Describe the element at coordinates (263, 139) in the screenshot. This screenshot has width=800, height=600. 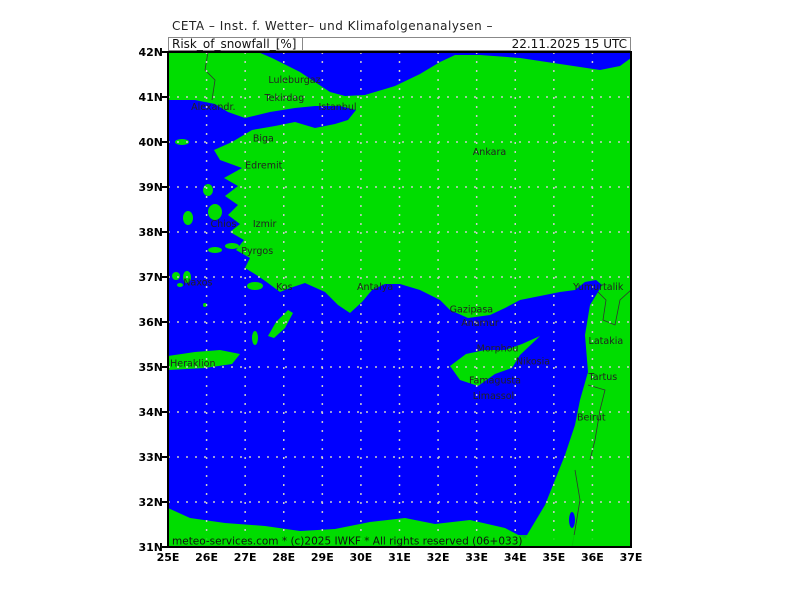
I see `city-label: Biga` at that location.